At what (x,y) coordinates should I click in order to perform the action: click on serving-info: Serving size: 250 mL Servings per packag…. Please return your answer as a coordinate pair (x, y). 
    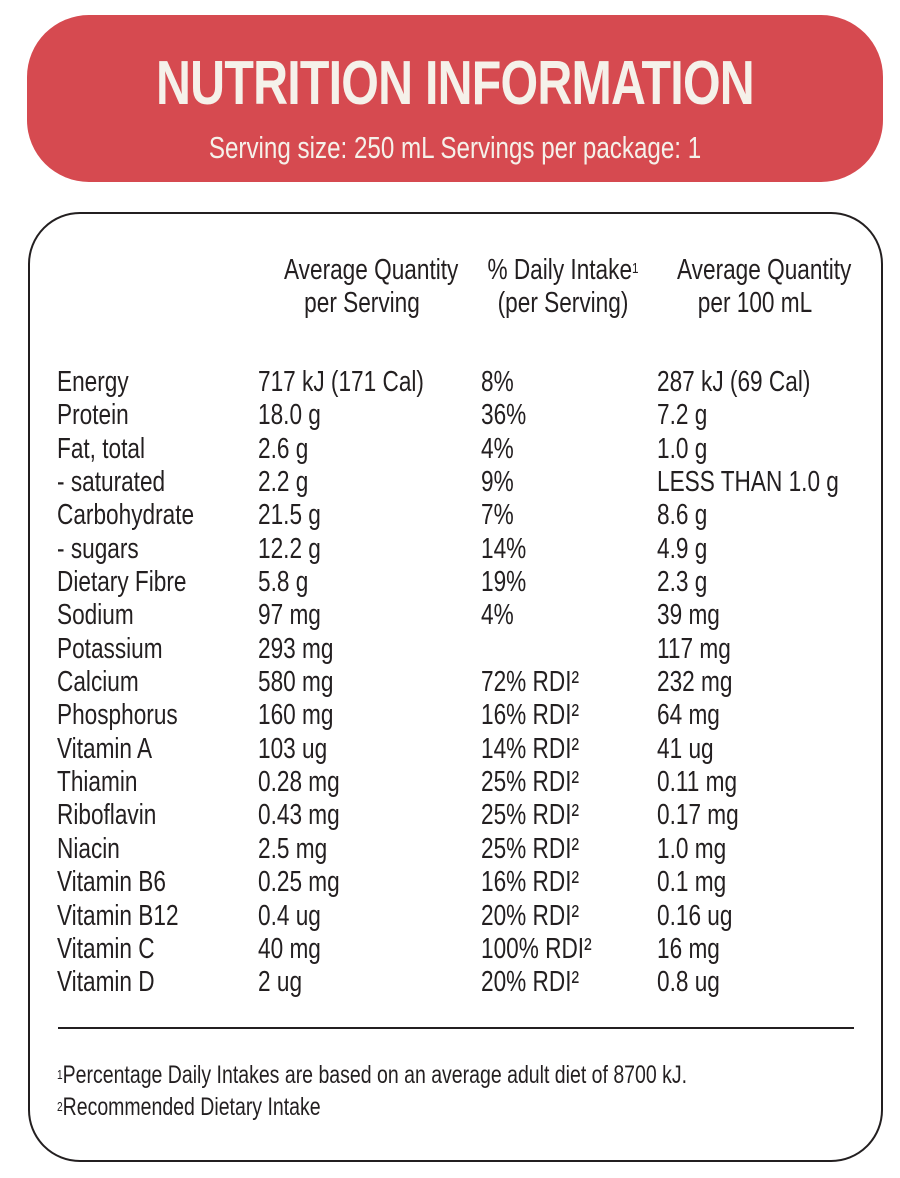
    Looking at the image, I should click on (455, 147).